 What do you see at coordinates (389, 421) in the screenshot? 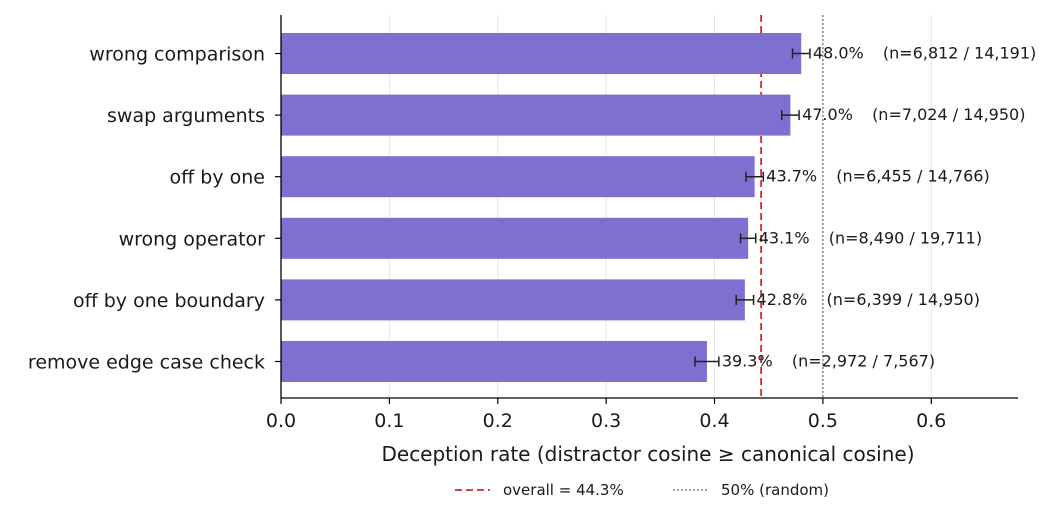
I see `x-tick-label: 0.1` at bounding box center [389, 421].